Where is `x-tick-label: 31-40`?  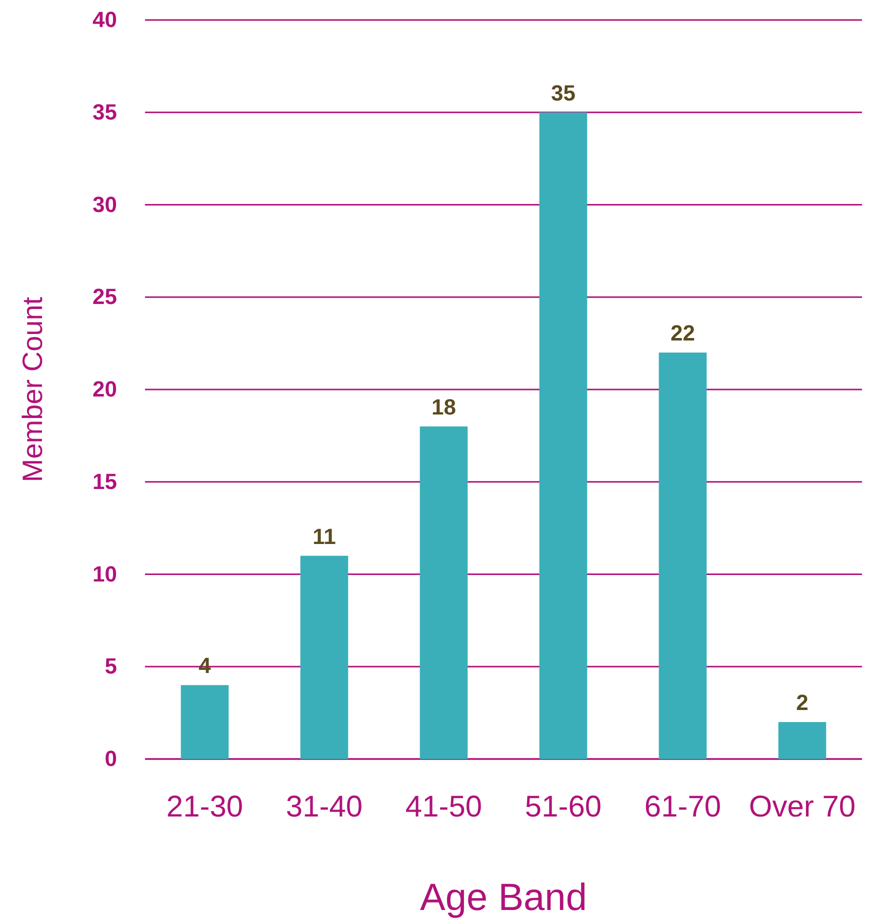 x-tick-label: 31-40 is located at coordinates (324, 807).